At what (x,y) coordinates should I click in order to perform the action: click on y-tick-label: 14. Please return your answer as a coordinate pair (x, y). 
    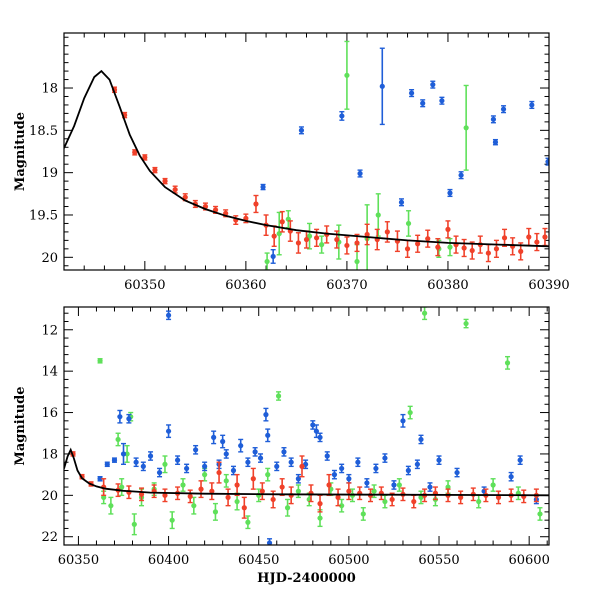
    Looking at the image, I should click on (49, 372).